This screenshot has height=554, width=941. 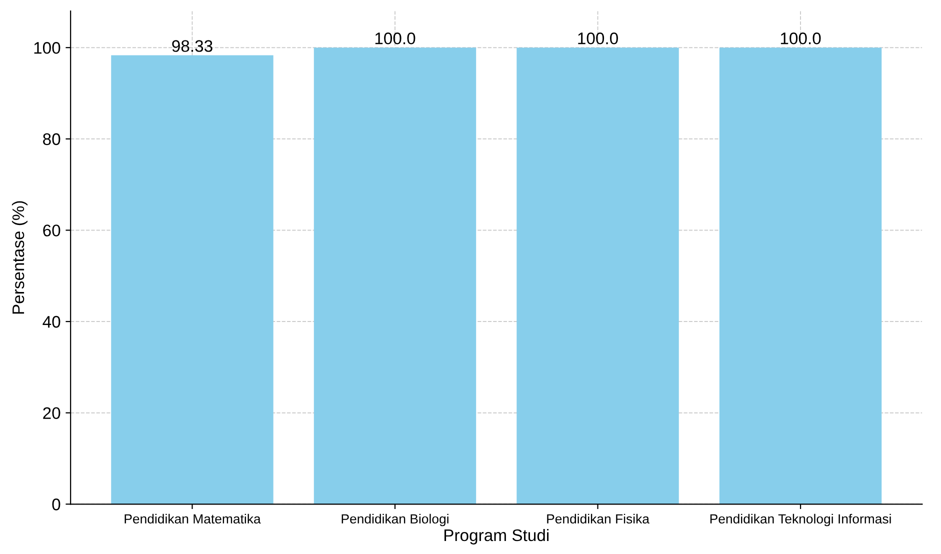 I want to click on y-tick-label: 60, so click(x=51, y=230).